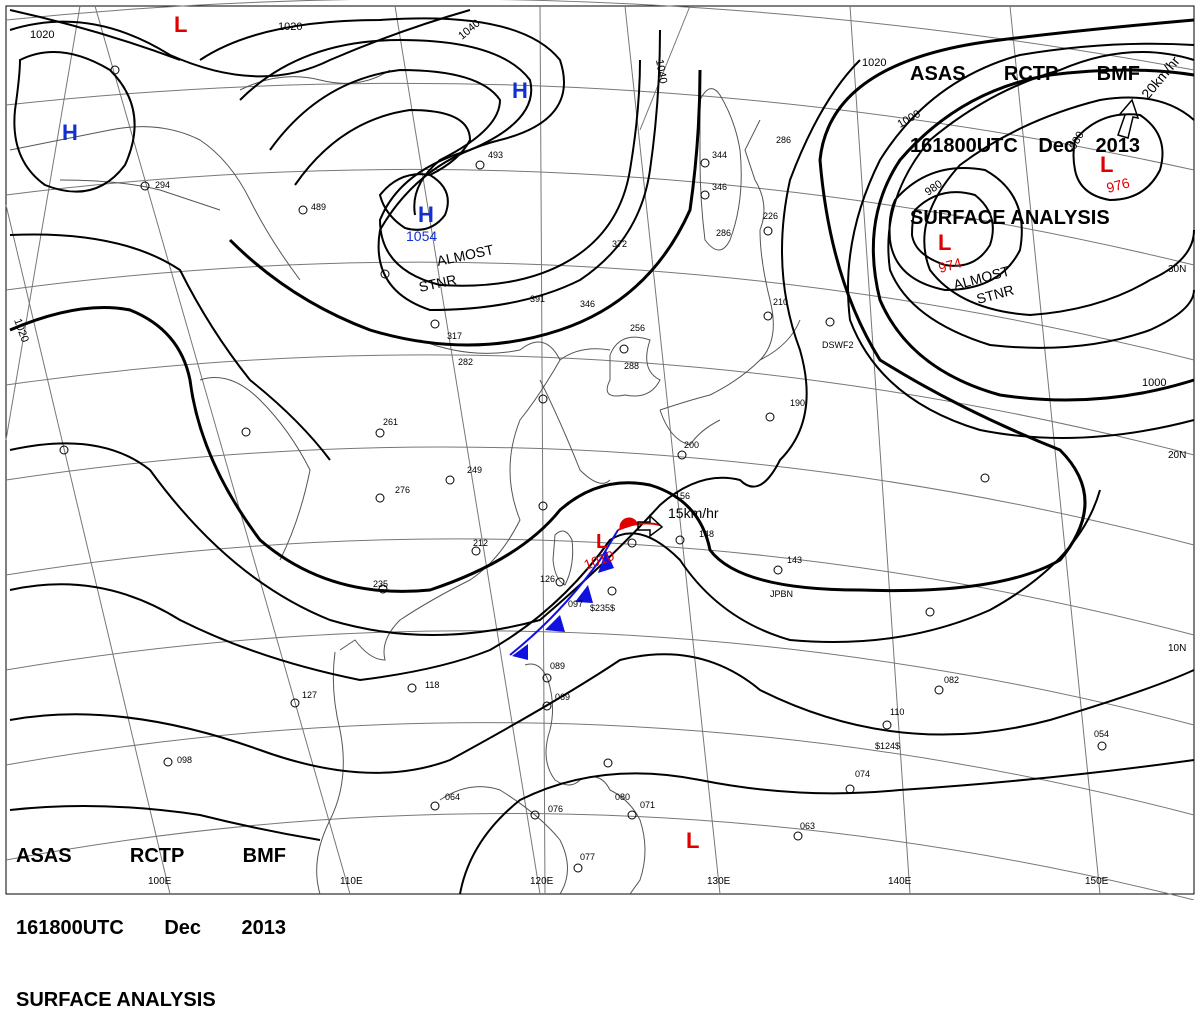  Describe the element at coordinates (542, 881) in the screenshot. I see `lon-label: 120E` at that location.